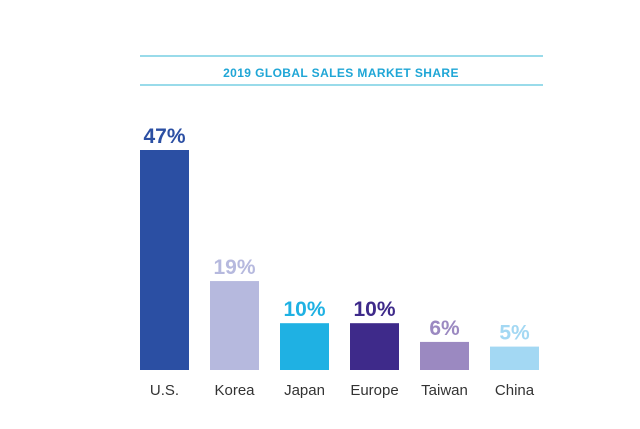 This screenshot has height=429, width=640. What do you see at coordinates (164, 260) in the screenshot?
I see `bar-u-s` at bounding box center [164, 260].